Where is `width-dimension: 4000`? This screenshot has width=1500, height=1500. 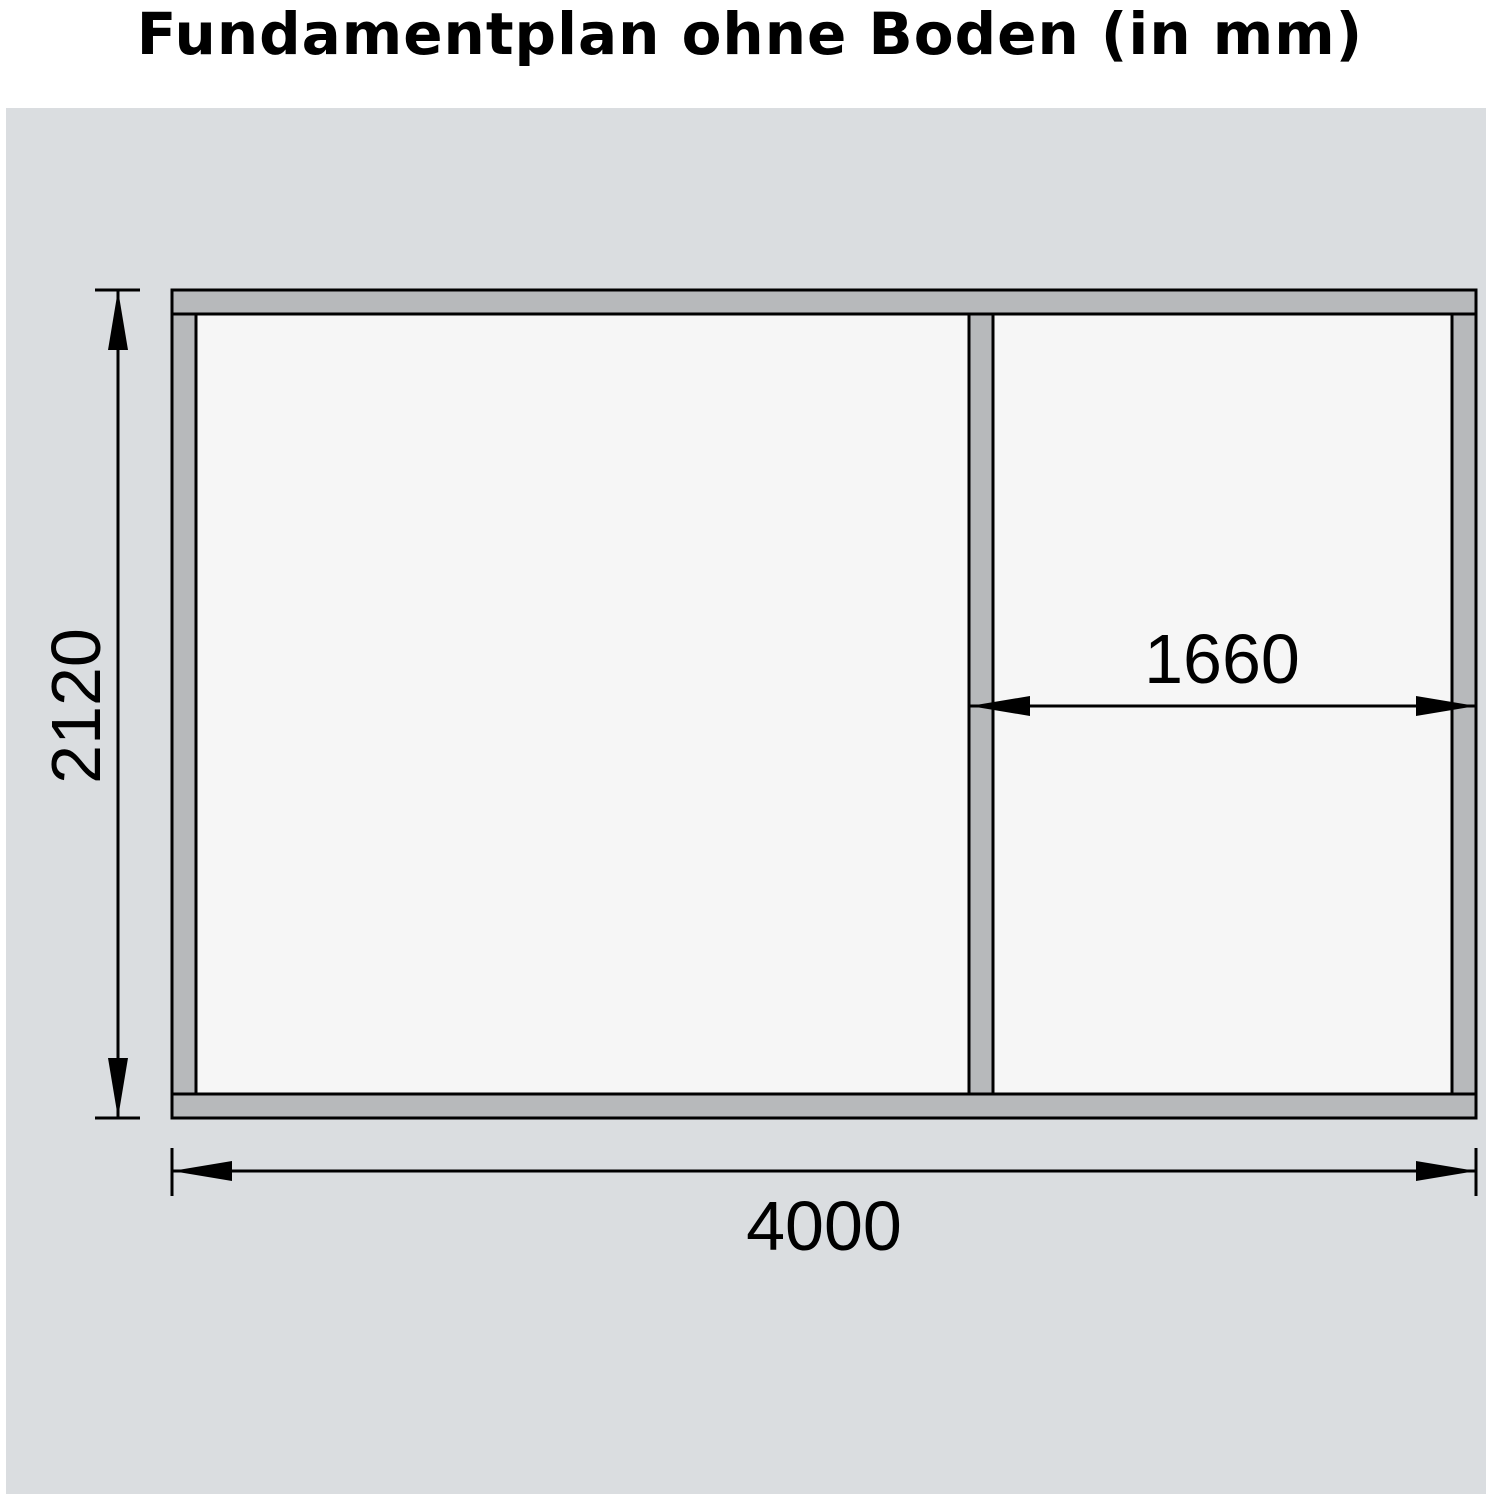
width-dimension: 4000 is located at coordinates (824, 1206).